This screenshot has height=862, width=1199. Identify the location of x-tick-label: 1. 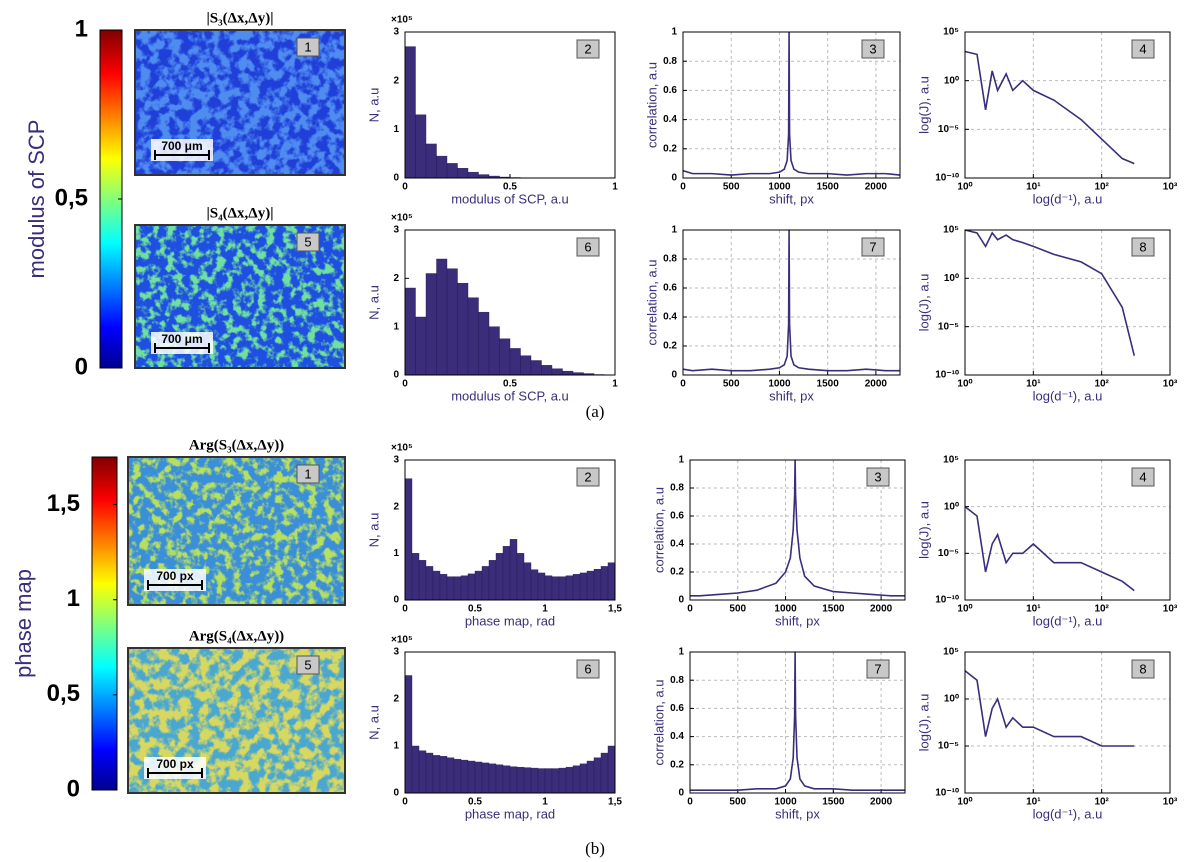
(615, 384).